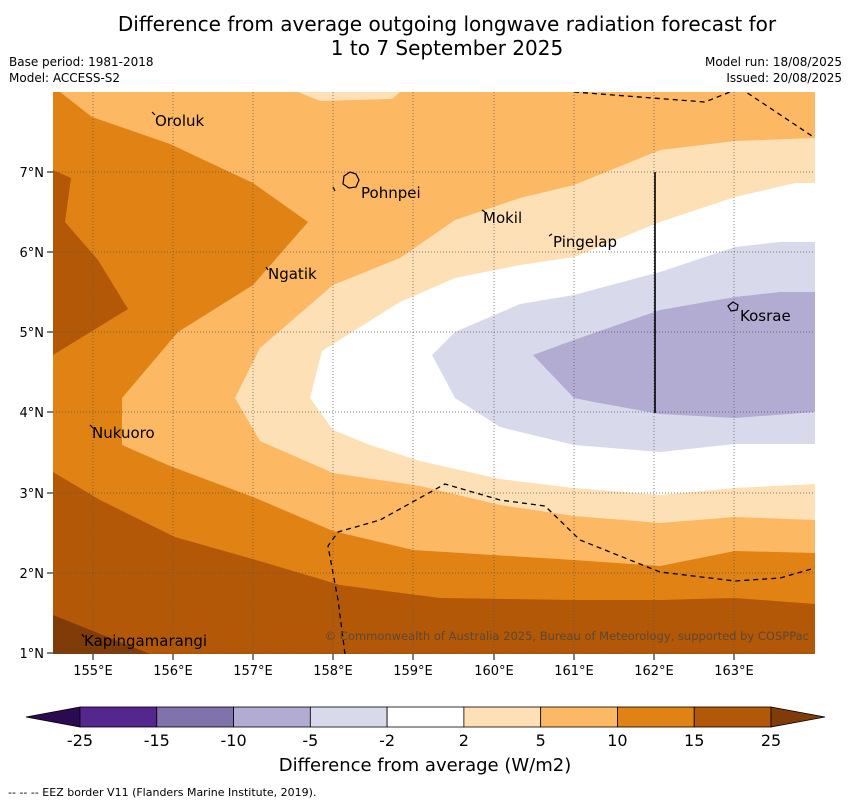 The height and width of the screenshot is (804, 850). I want to click on nukuoro-atoll, so click(91, 426).